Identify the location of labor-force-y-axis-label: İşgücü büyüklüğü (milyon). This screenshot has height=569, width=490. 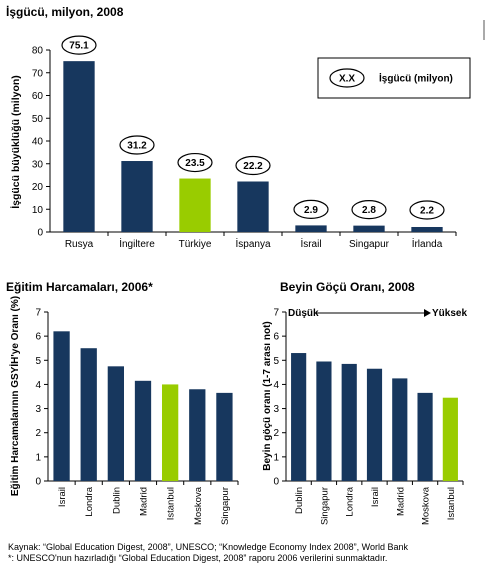
(15, 142).